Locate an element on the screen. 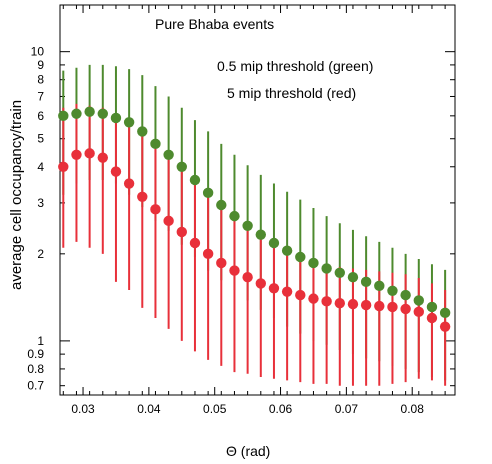 The image size is (492, 464). x-tick-label: 0.05 is located at coordinates (215, 409).